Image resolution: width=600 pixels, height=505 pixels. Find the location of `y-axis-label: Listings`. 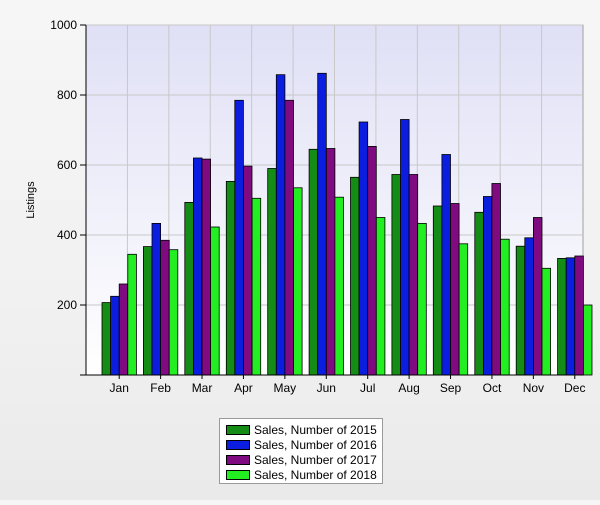

y-axis-label: Listings is located at coordinates (31, 200).